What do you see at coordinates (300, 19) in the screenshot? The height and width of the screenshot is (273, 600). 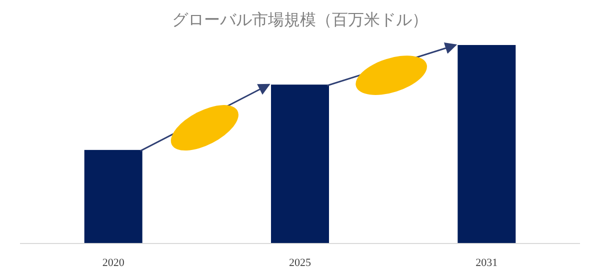 I see `chart-title: グローバル市場規模（百万米ドル）` at bounding box center [300, 19].